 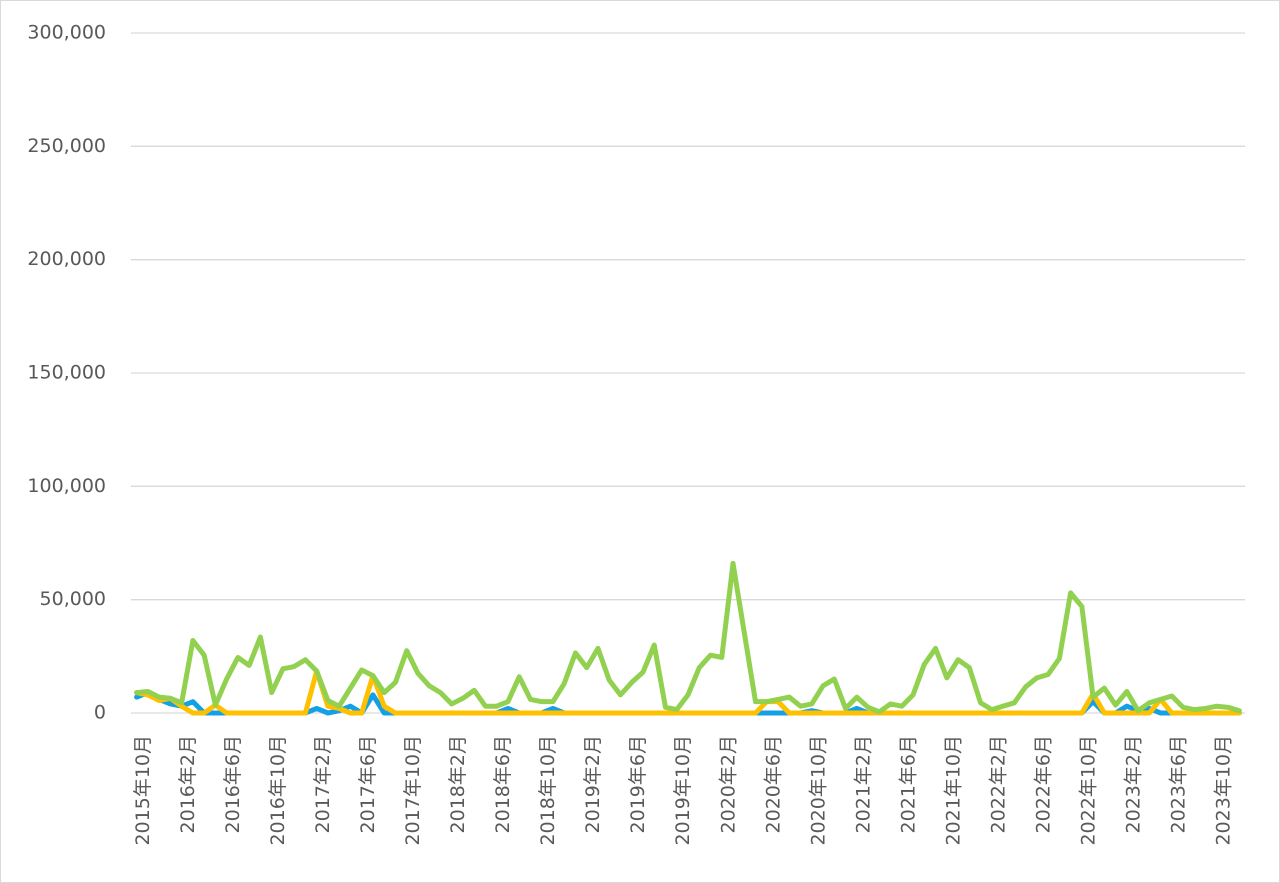 What do you see at coordinates (1133, 784) in the screenshot?
I see `x-tick-label: 2023年2月` at bounding box center [1133, 784].